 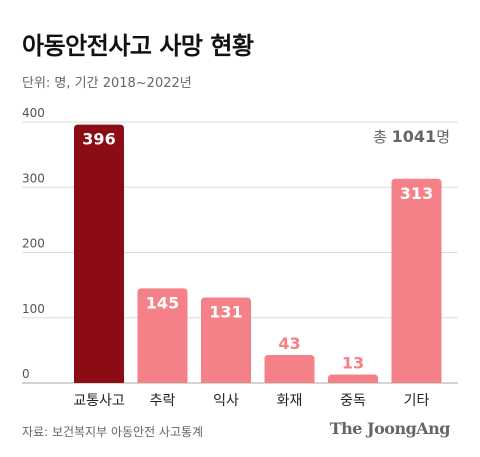 I want to click on chart-subtitle: 단위: 명, 기간 2018~2022년, so click(x=107, y=83).